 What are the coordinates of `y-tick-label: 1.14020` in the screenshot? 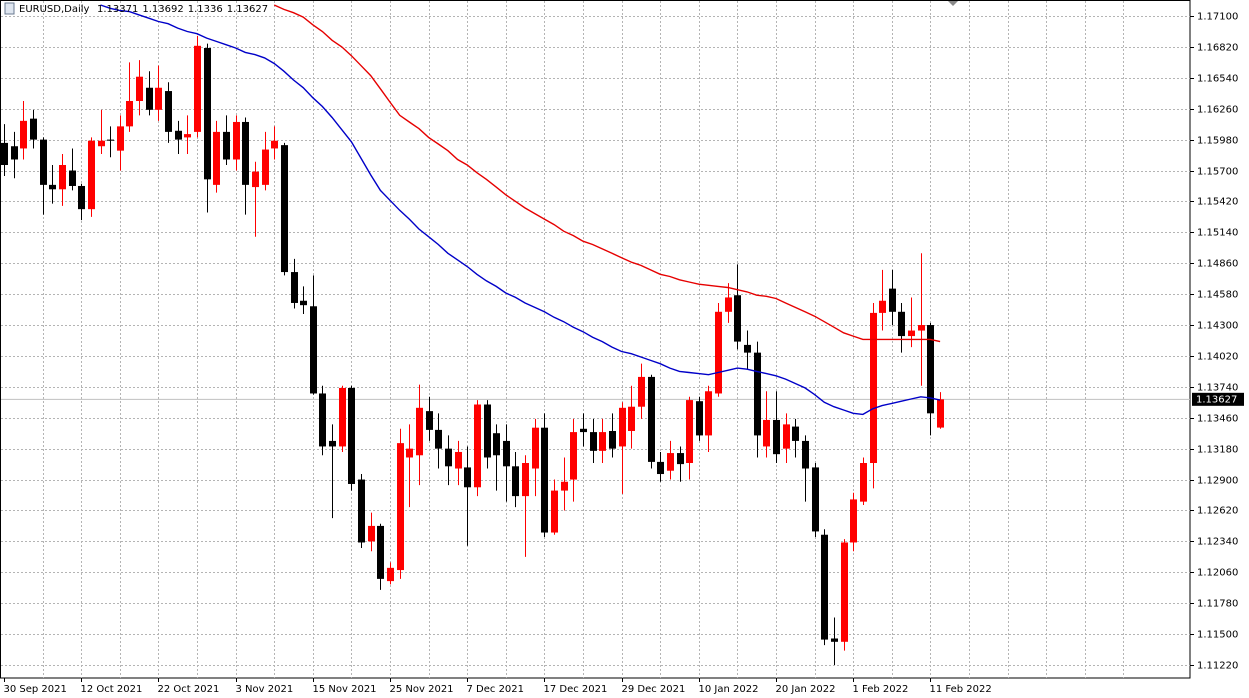 It's located at (1217, 357).